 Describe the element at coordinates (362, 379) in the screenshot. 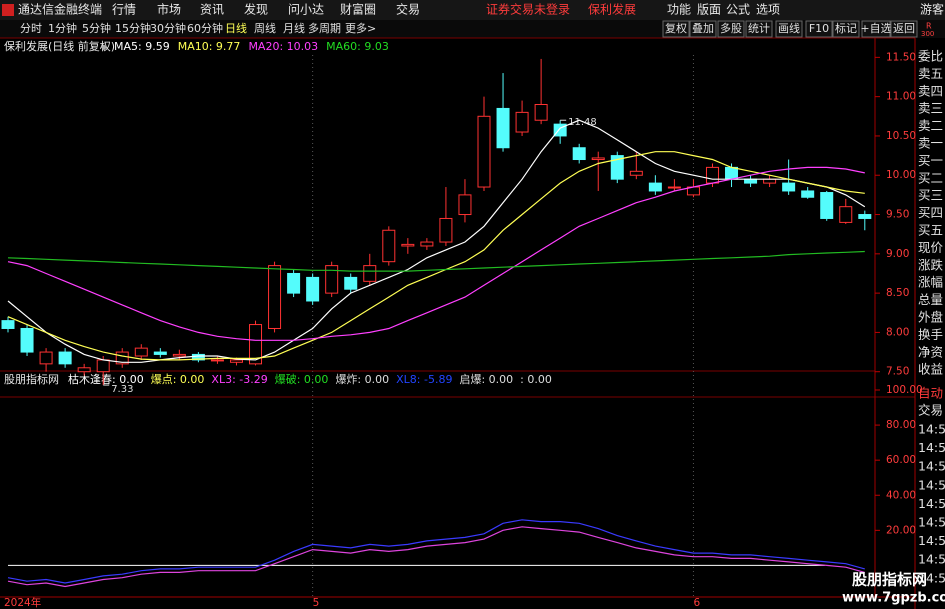

I see `indicator-item: 爆炸: 0.00` at that location.